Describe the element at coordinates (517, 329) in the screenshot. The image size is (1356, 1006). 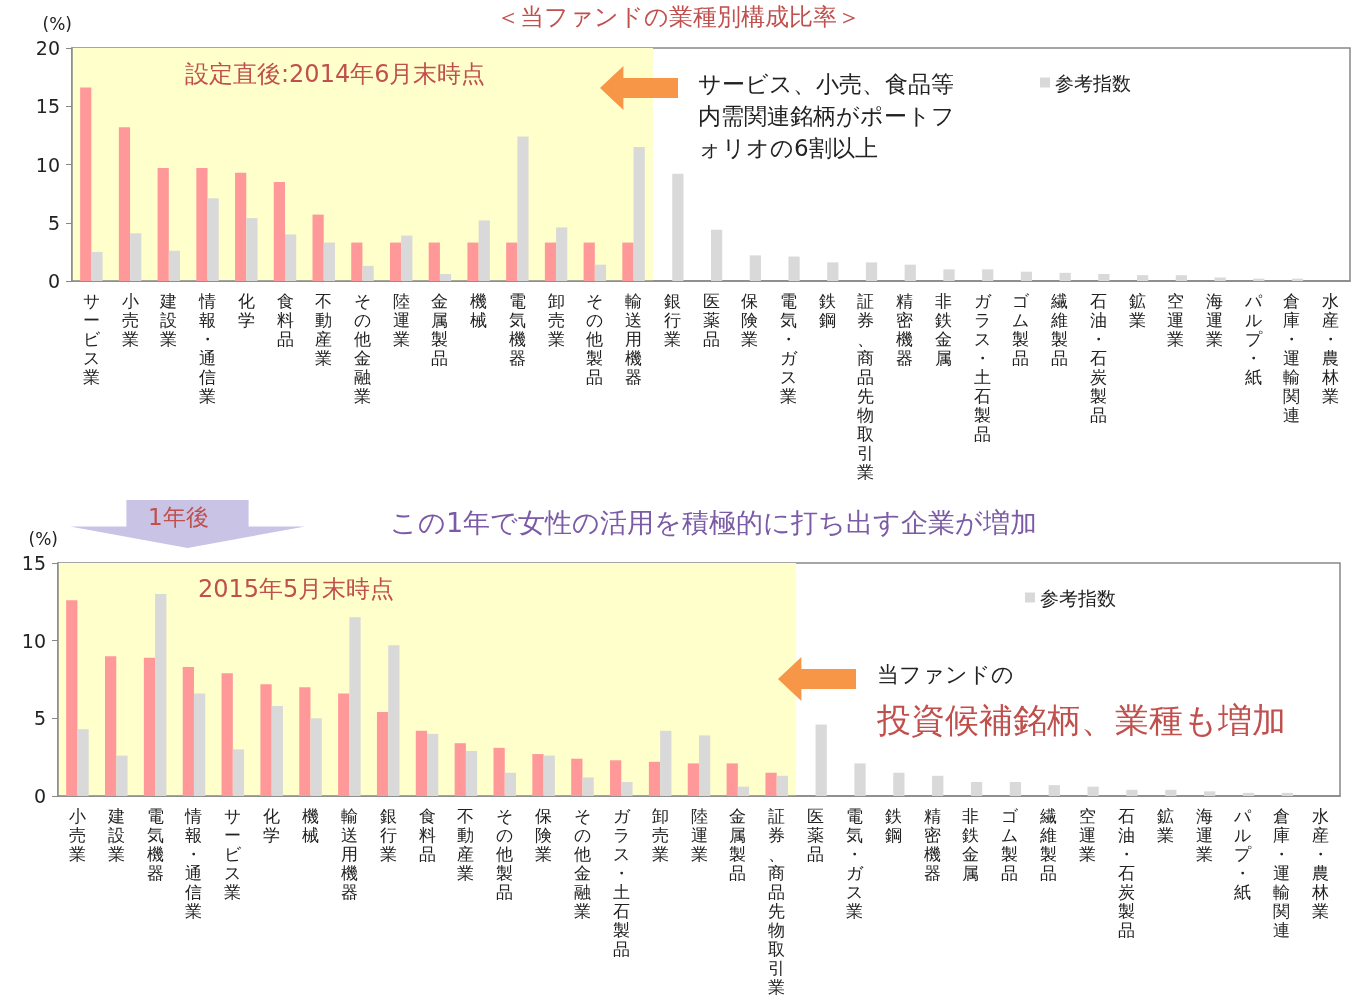
I see `x-tick-label: 電気機器` at that location.